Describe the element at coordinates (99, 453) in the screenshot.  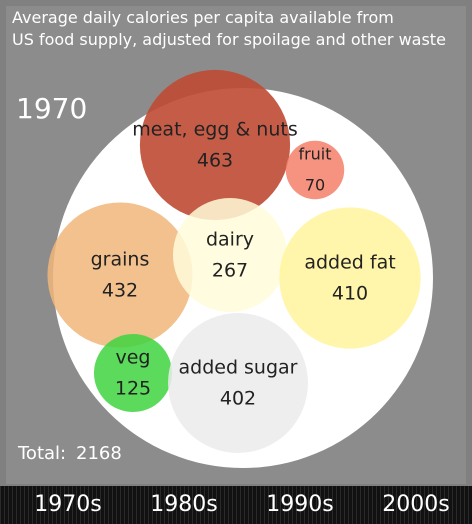
I see `total-value: 2168` at that location.